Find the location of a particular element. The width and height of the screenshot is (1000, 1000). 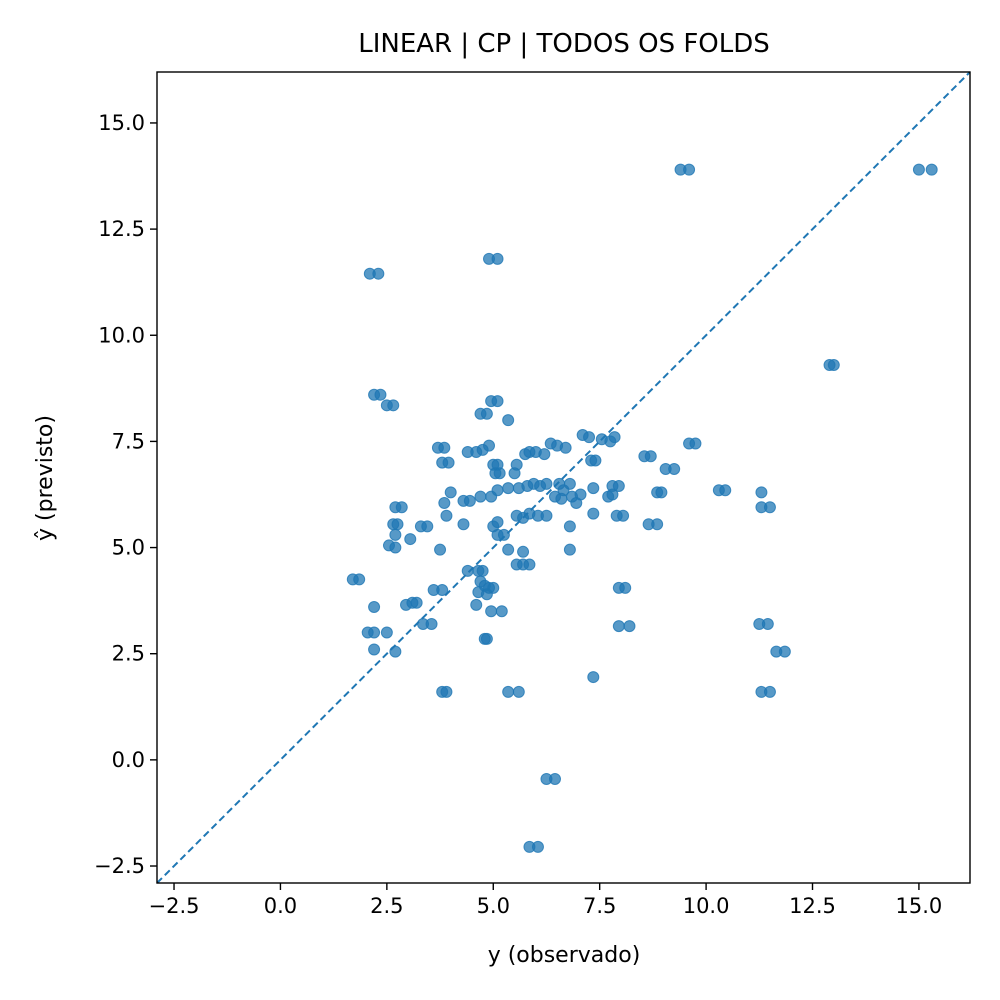

x-tick-label: 7.5 is located at coordinates (599, 906).